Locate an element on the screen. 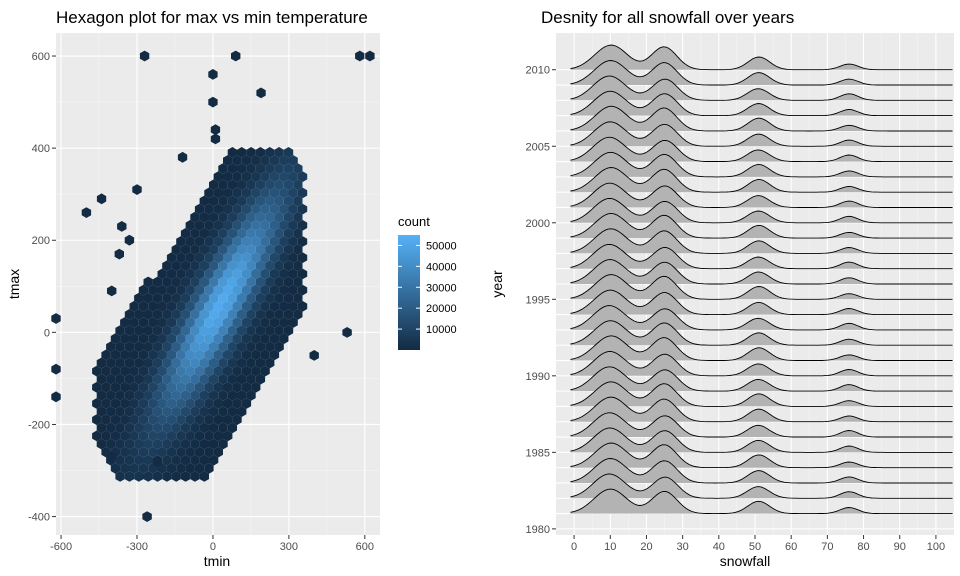 Image resolution: width=960 pixels, height=576 pixels. ridges-y-tick-label: 1990 is located at coordinates (538, 377).